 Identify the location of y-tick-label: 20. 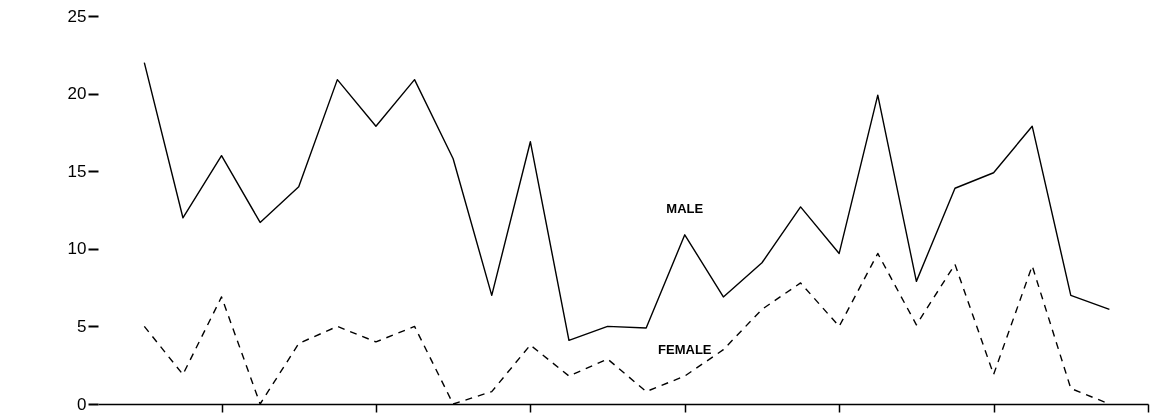
(77, 94).